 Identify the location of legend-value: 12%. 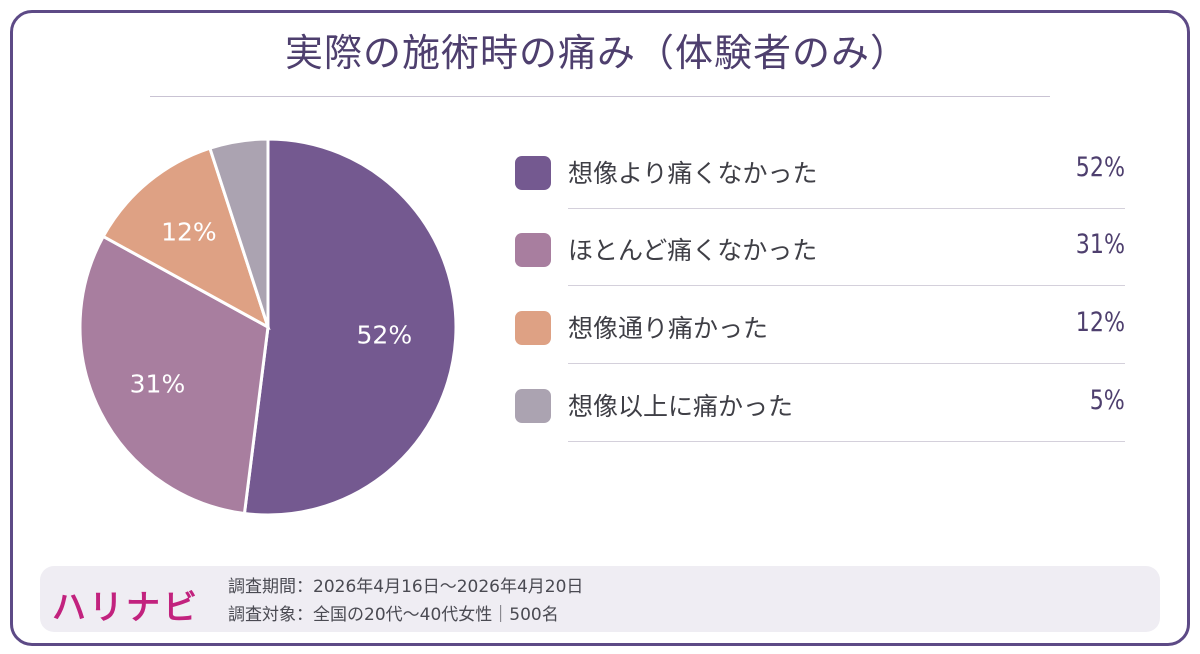
(1100, 322).